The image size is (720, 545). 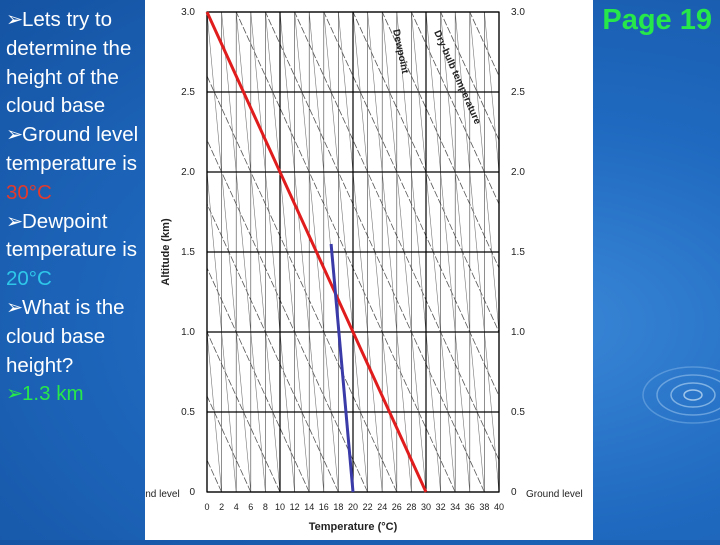 What do you see at coordinates (353, 527) in the screenshot?
I see `x-axis-label: Temperature (°C)` at bounding box center [353, 527].